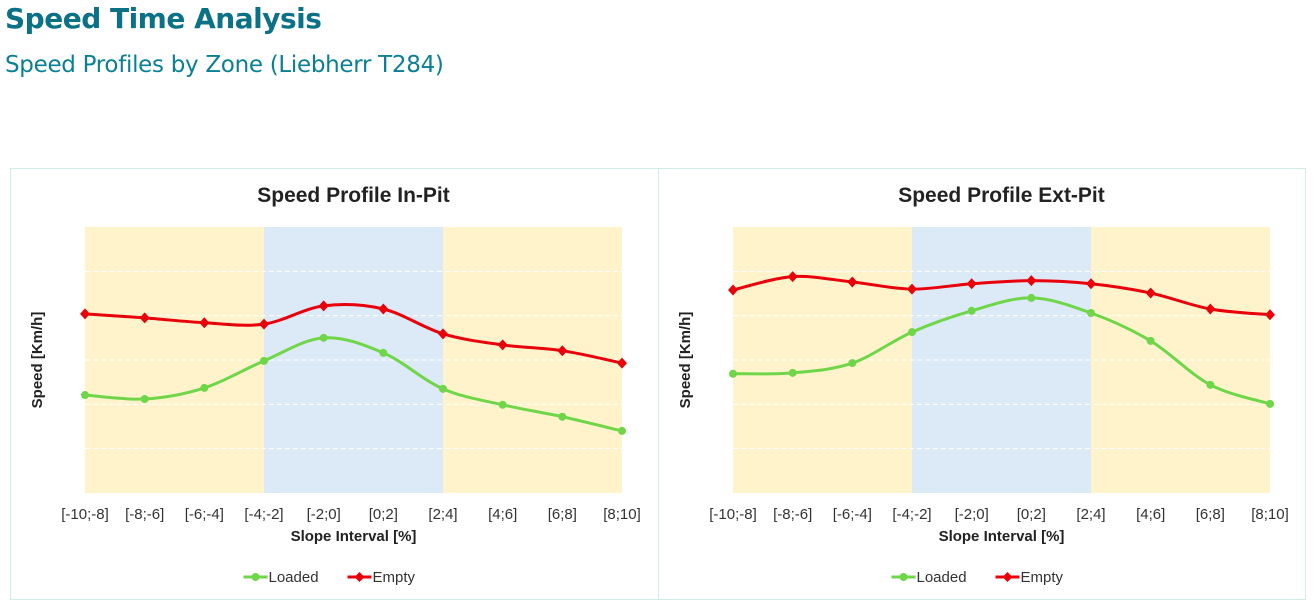 This screenshot has width=1314, height=616. I want to click on chart-title: Speed Profile In-Pit, so click(353, 195).